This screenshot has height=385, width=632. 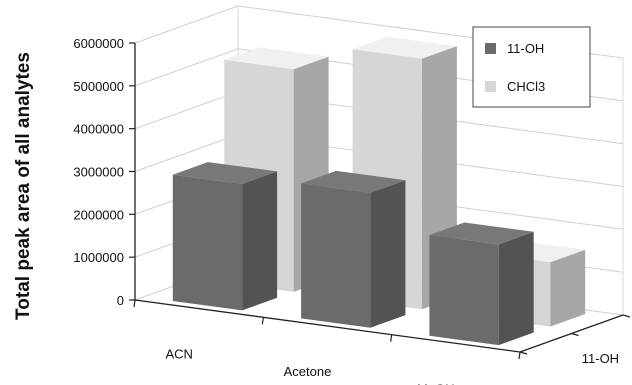 I want to click on bar-11-oh-acetone, so click(x=353, y=249).